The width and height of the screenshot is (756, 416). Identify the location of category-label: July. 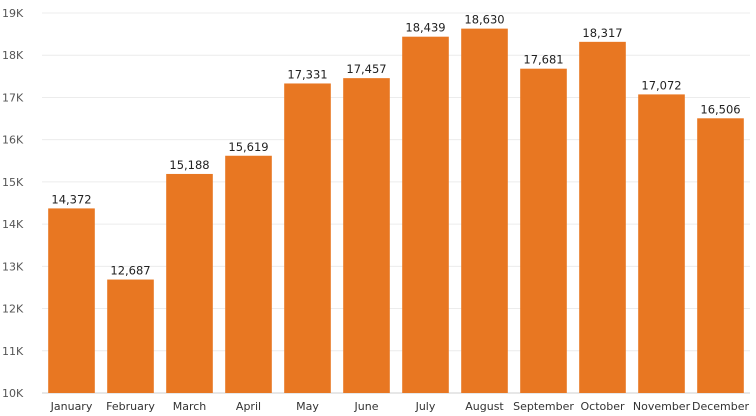
(425, 406).